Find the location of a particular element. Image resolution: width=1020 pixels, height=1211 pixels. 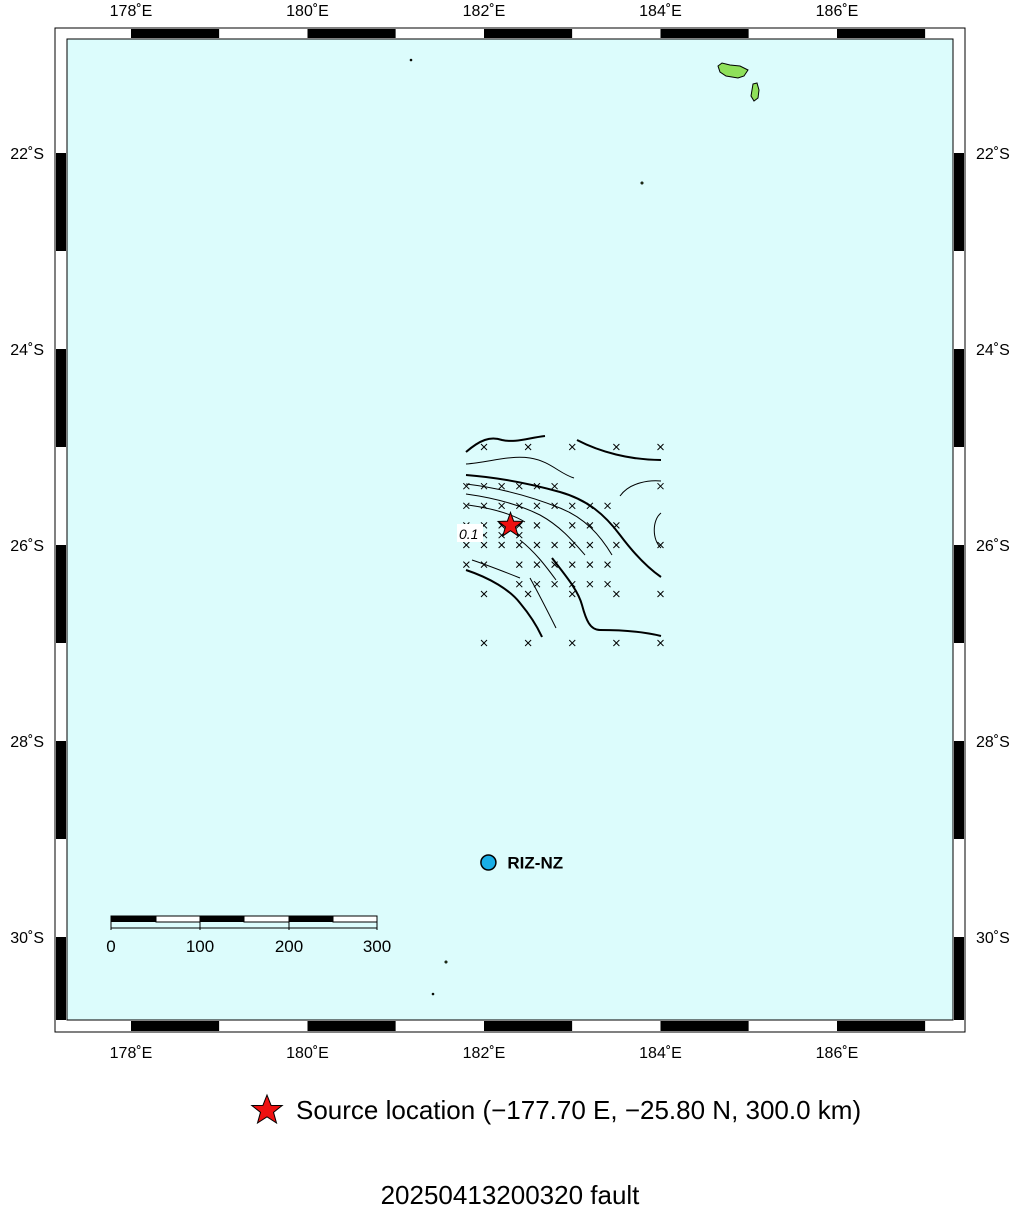

scale-label-300: 300 is located at coordinates (377, 946).